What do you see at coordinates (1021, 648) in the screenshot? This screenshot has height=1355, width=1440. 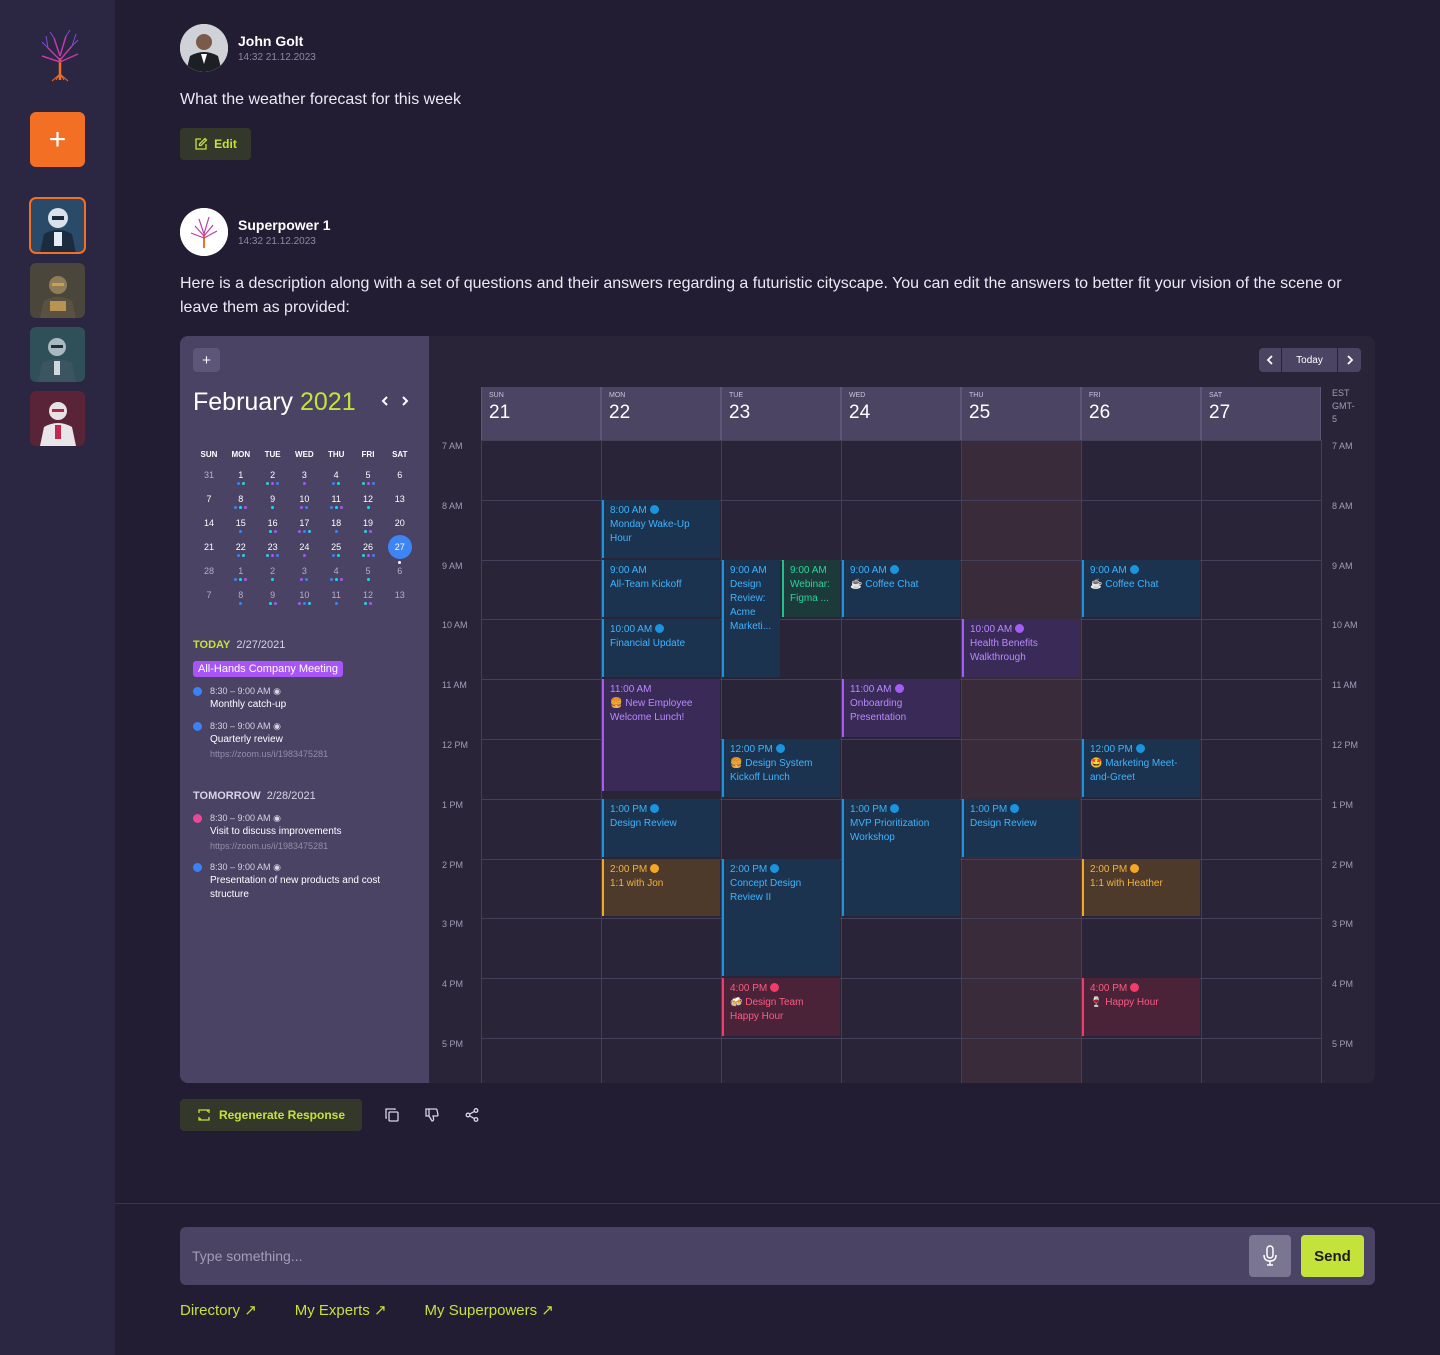 I see `calendar-event: 10:00 AM Health Benefits Walkthrough` at bounding box center [1021, 648].